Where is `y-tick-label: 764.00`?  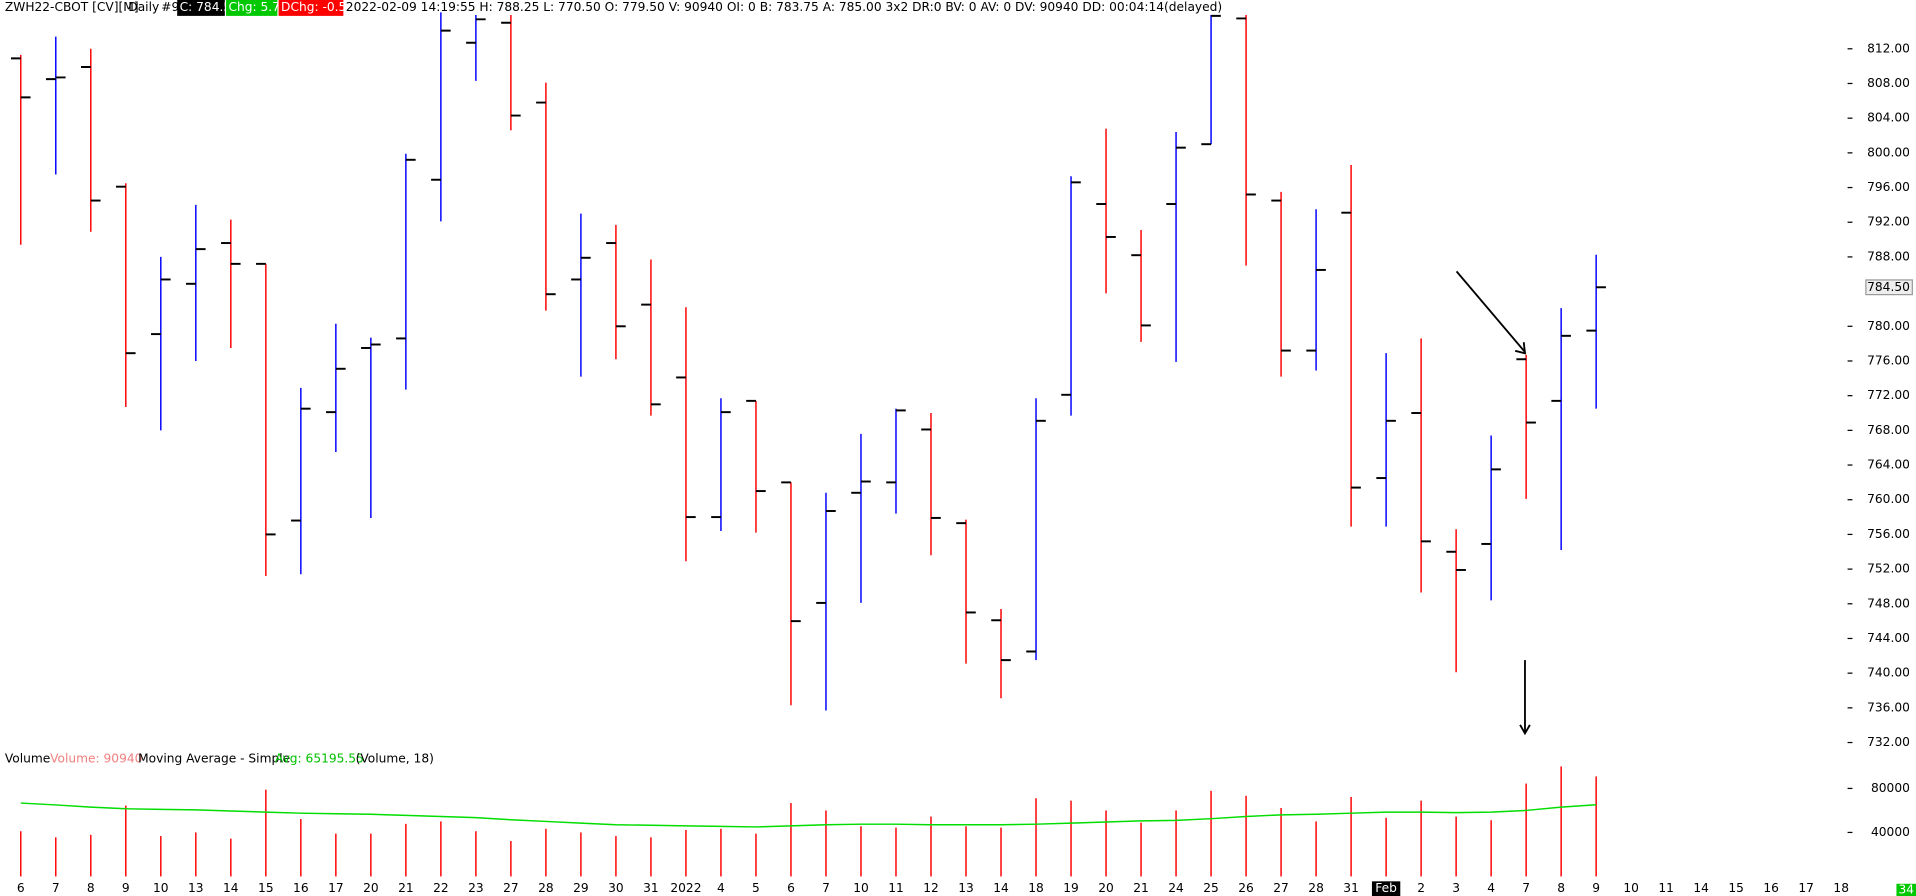 y-tick-label: 764.00 is located at coordinates (1888, 465).